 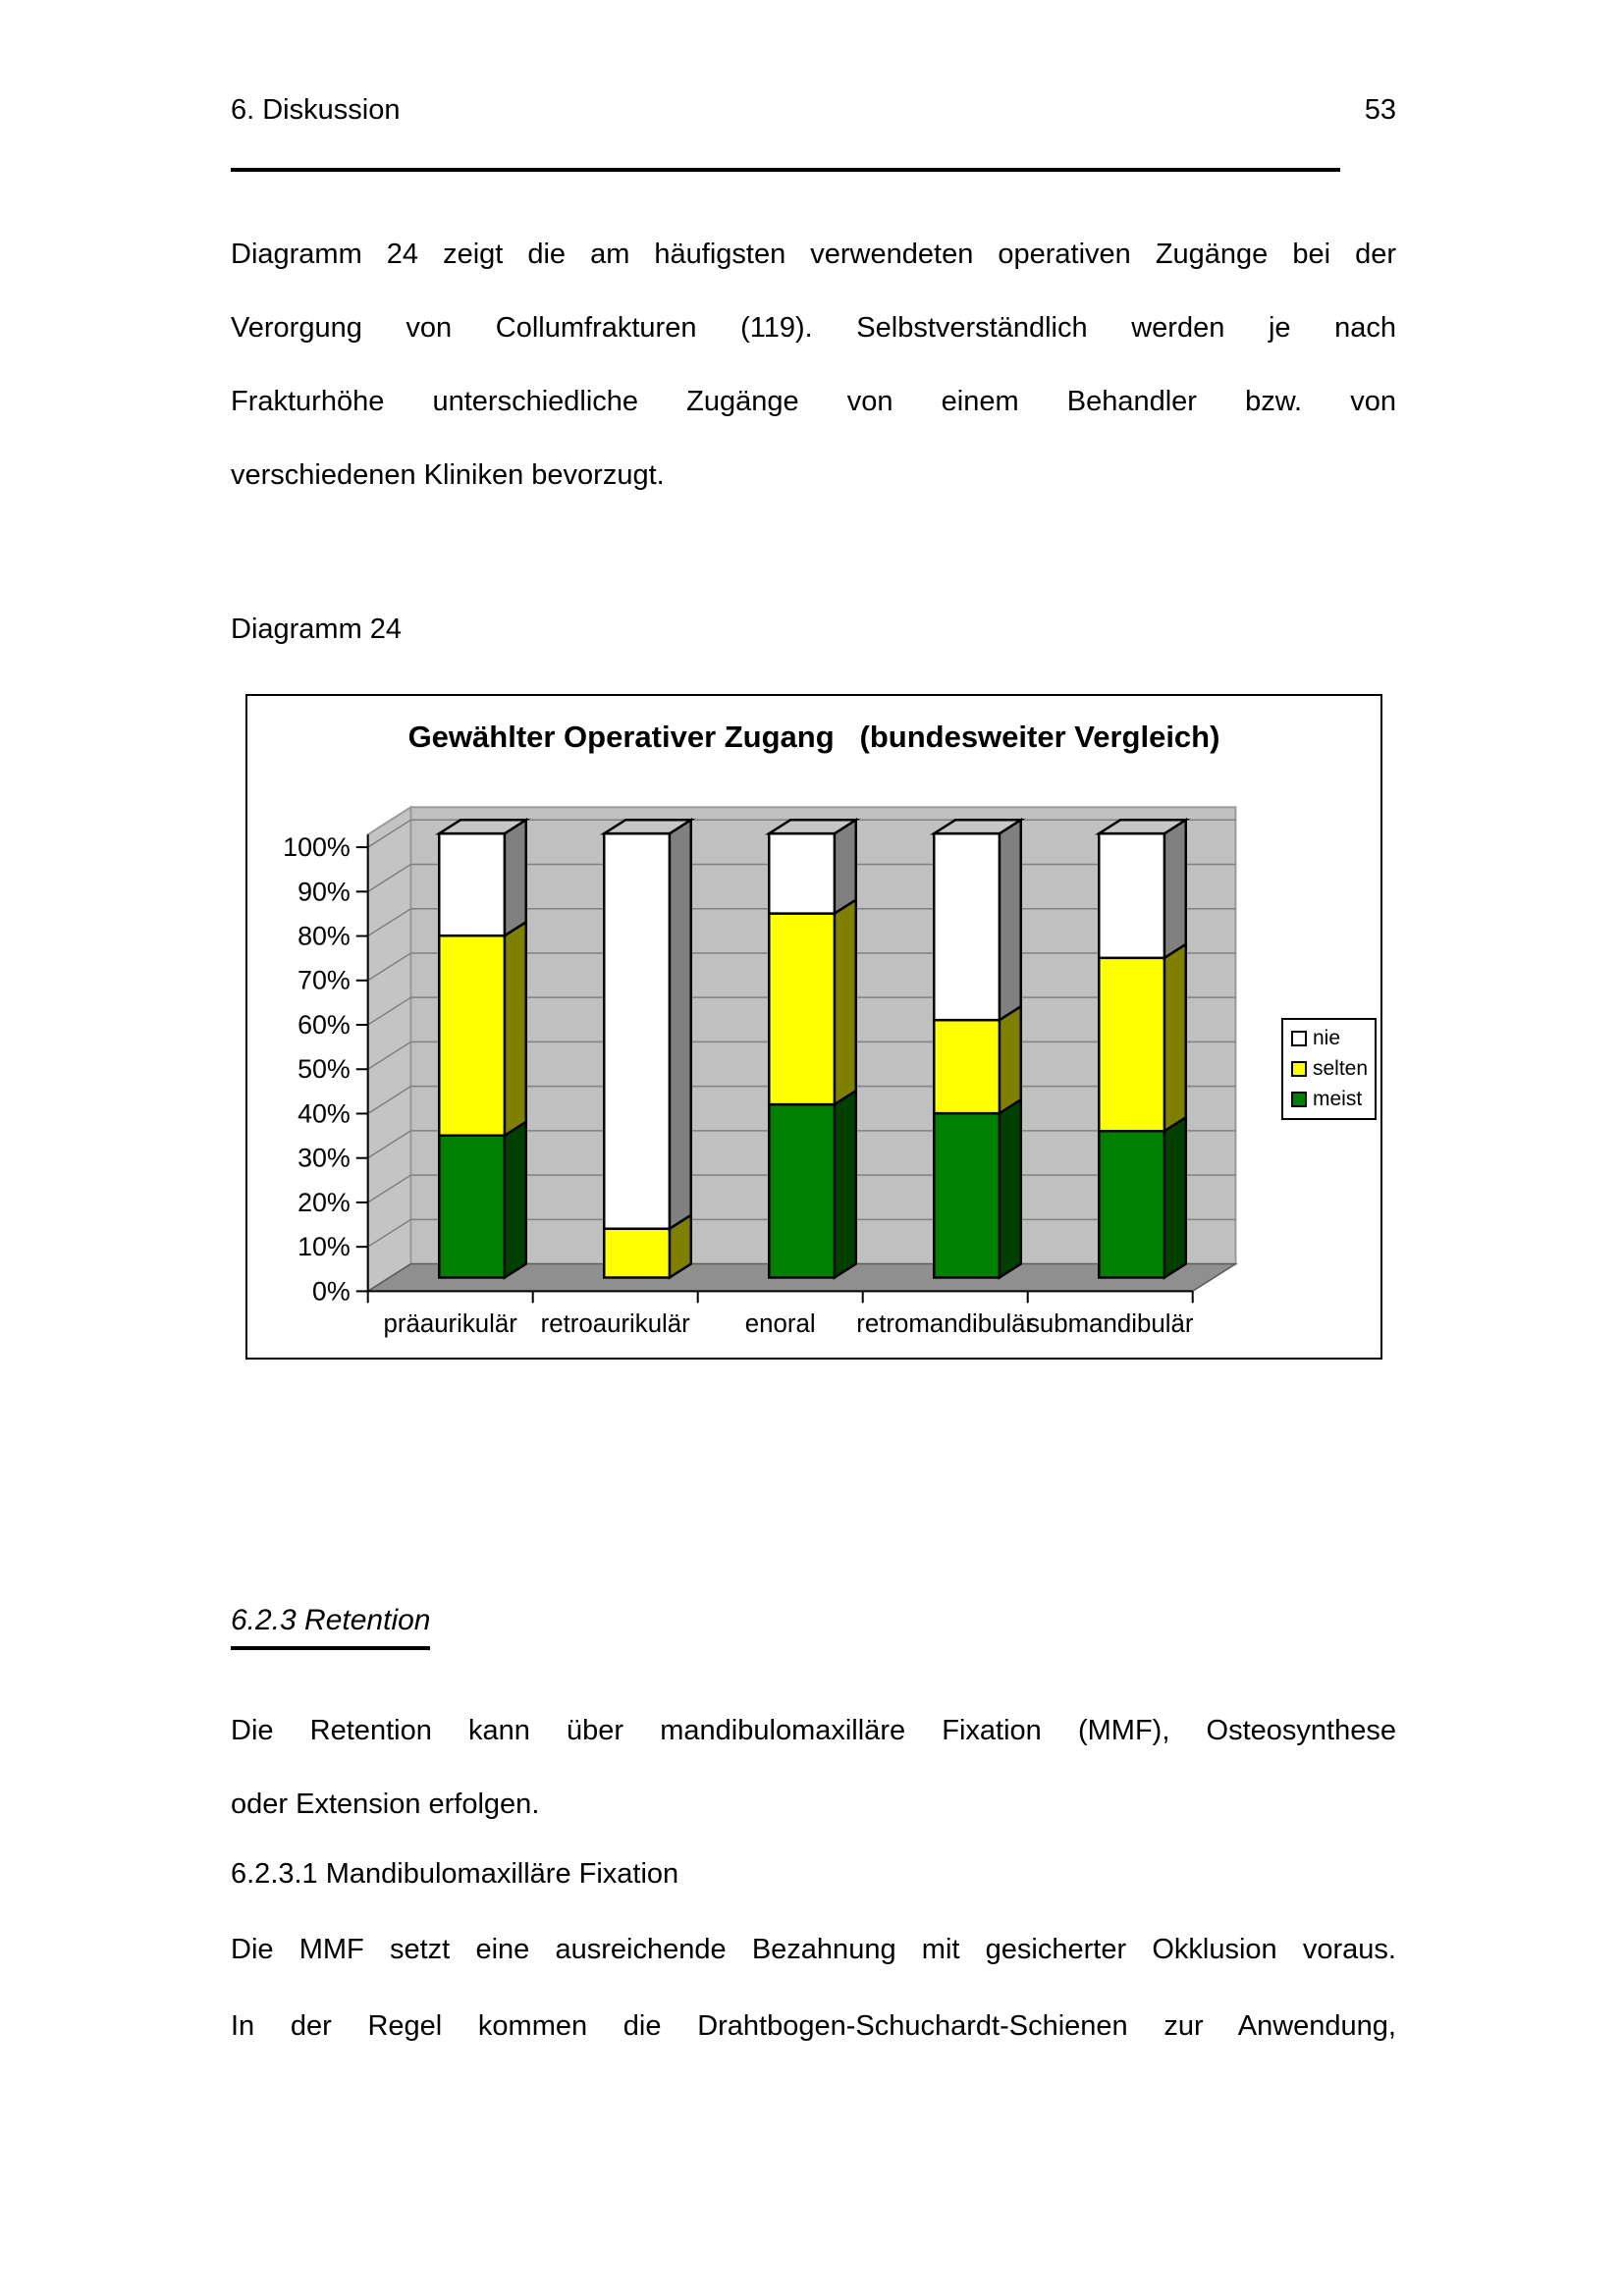 I want to click on svg-text: 60%, so click(x=324, y=1025).